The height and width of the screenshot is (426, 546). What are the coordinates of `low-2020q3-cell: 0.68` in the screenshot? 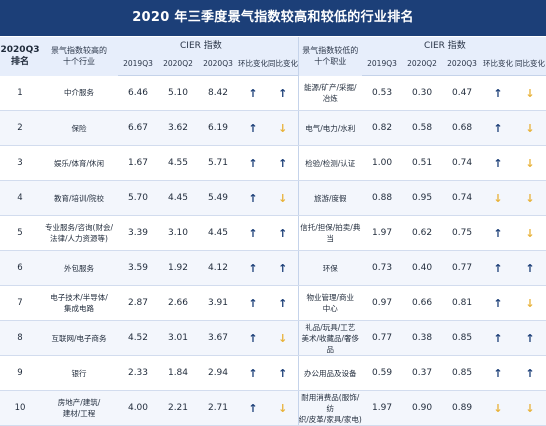 It's located at (462, 128).